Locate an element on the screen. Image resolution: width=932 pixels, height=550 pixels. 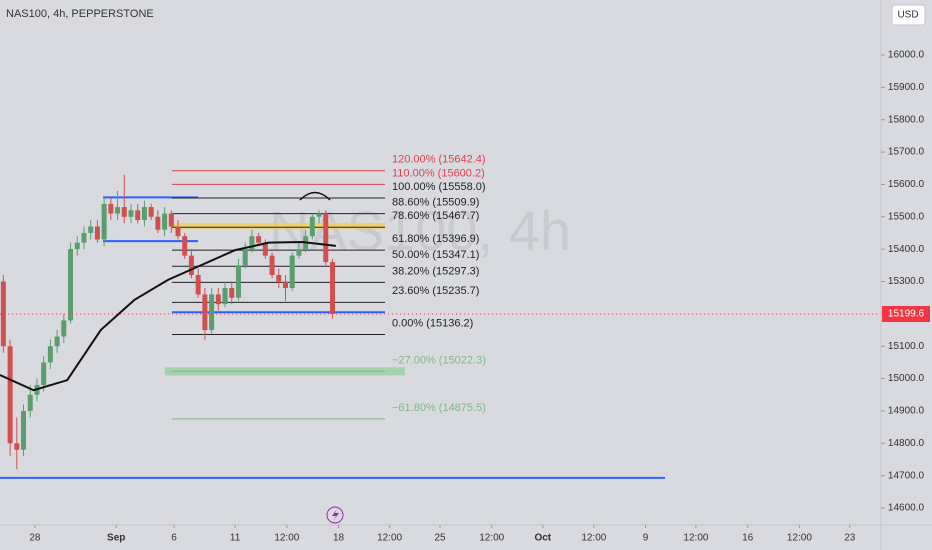
last-price-label: 15199.6 is located at coordinates (906, 314).